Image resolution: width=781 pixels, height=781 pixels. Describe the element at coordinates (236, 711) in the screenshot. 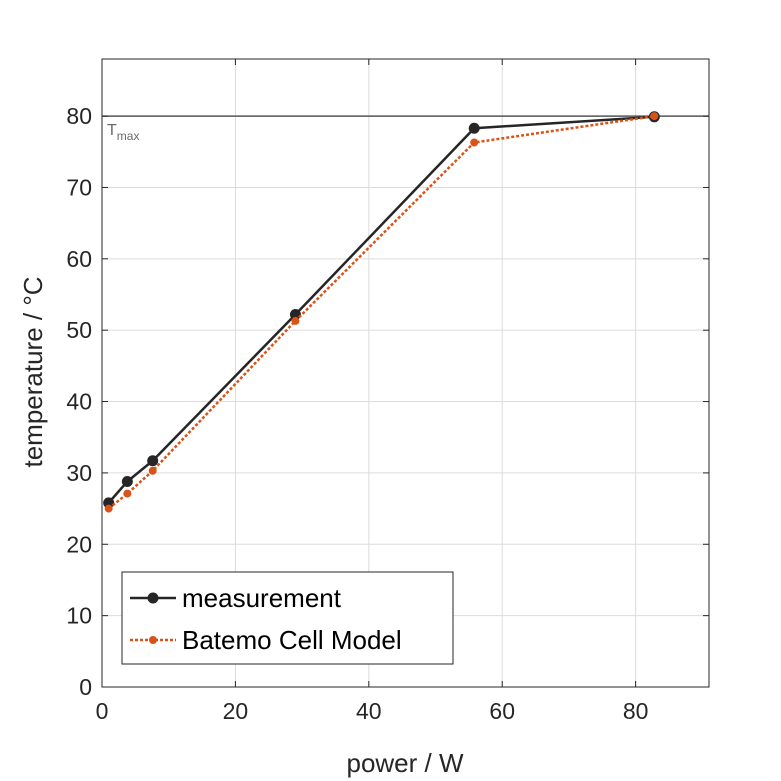

I see `x-tick-label: 20` at that location.